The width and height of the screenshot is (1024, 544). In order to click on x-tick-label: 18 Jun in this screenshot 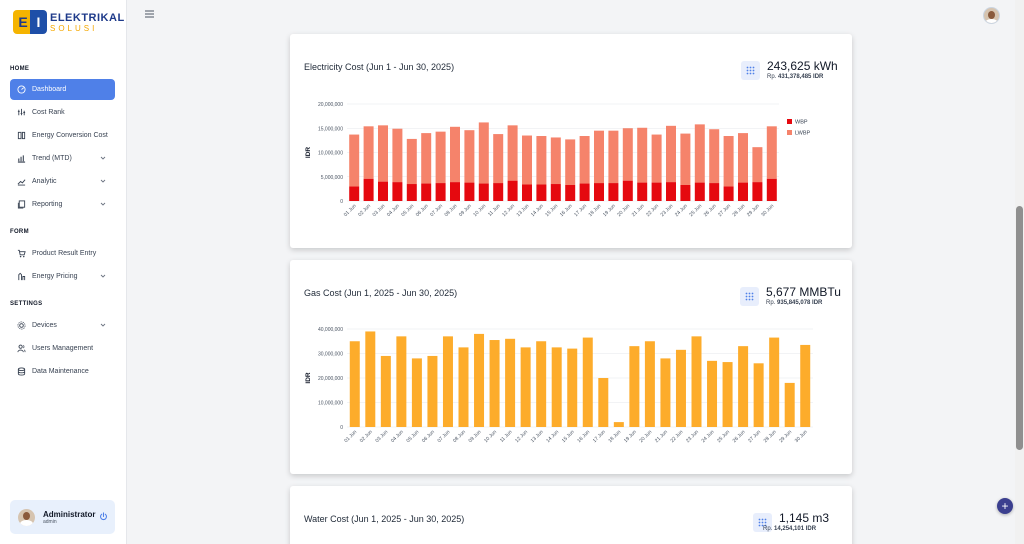, I will do `click(595, 210)`.